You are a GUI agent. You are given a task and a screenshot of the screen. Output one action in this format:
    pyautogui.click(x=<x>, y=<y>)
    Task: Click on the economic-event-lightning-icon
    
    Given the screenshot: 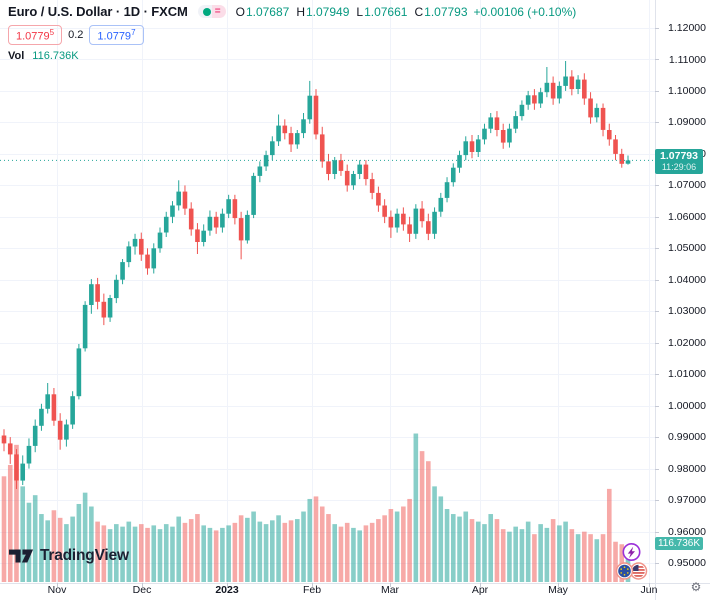 What is the action you would take?
    pyautogui.click(x=631, y=551)
    